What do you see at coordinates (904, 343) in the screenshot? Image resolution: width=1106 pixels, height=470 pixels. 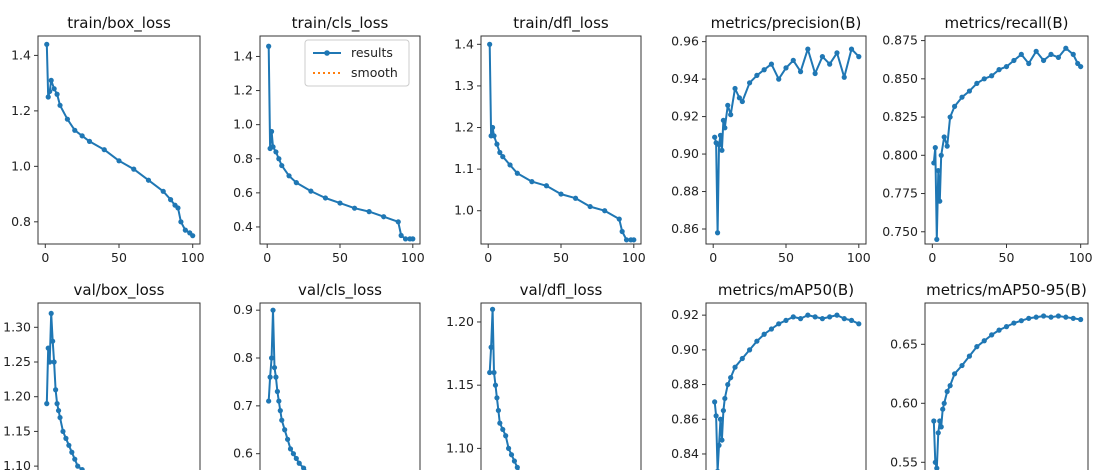 I see `y-tick-label: 0.65` at bounding box center [904, 343].